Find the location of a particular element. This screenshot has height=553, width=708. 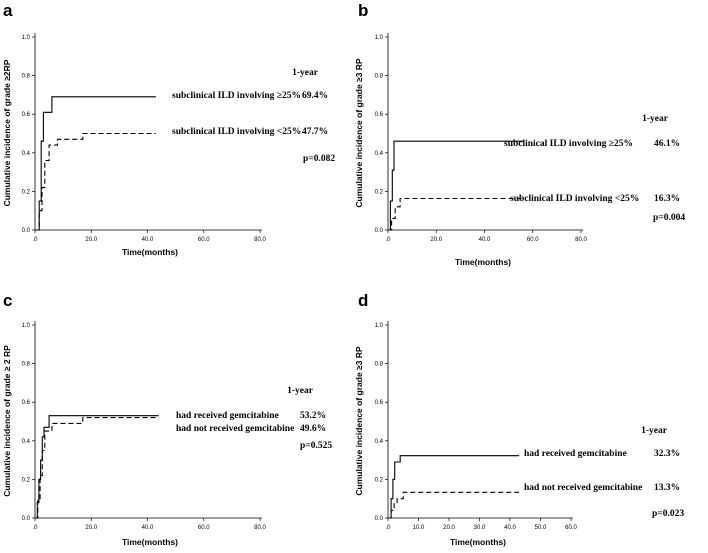

series-rate: 49.6% is located at coordinates (313, 429).